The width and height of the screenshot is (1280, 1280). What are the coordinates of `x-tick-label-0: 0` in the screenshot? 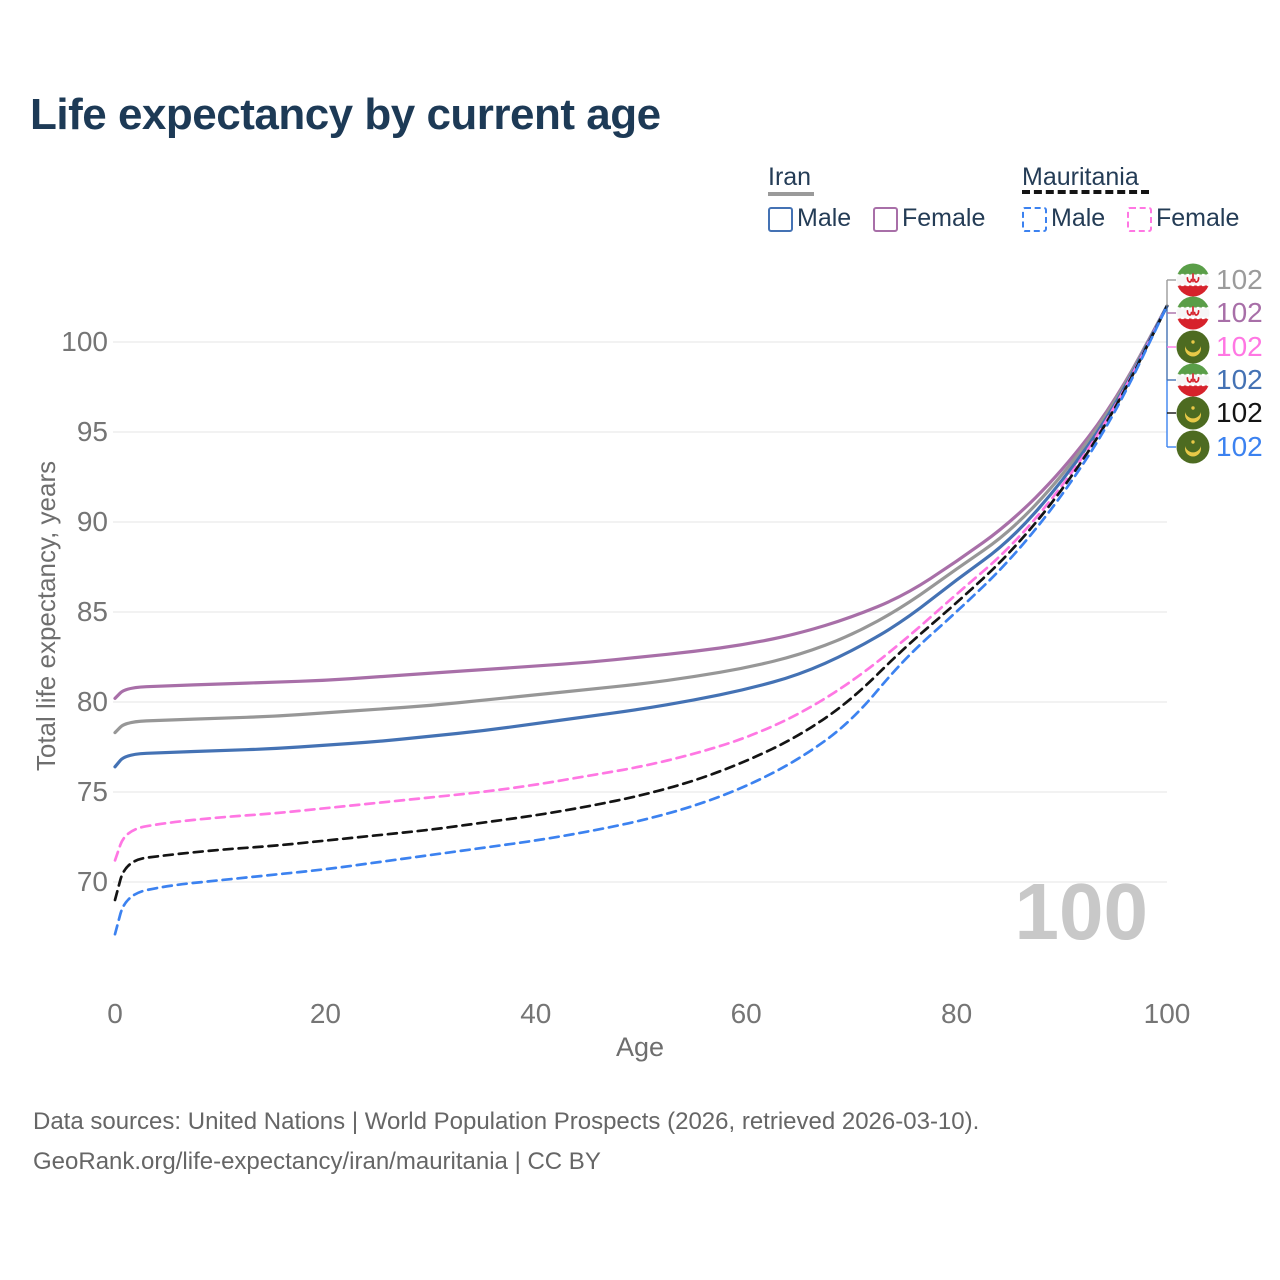 It's located at (115, 1013).